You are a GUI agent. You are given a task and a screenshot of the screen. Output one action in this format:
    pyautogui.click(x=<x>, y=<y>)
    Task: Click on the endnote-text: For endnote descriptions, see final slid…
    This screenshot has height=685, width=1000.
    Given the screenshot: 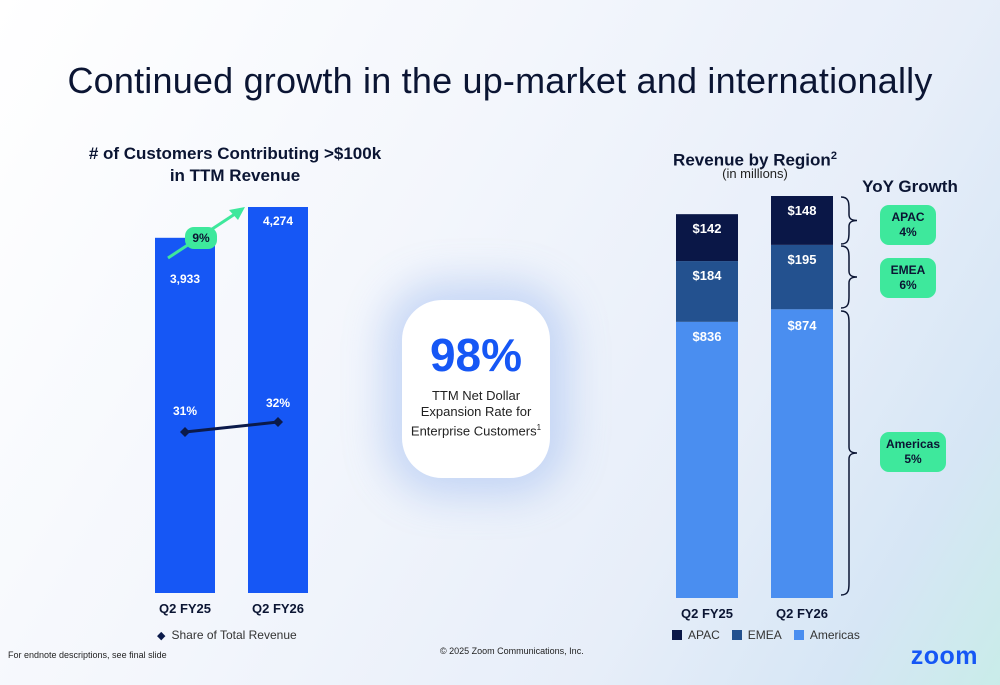 What is the action you would take?
    pyautogui.click(x=87, y=655)
    